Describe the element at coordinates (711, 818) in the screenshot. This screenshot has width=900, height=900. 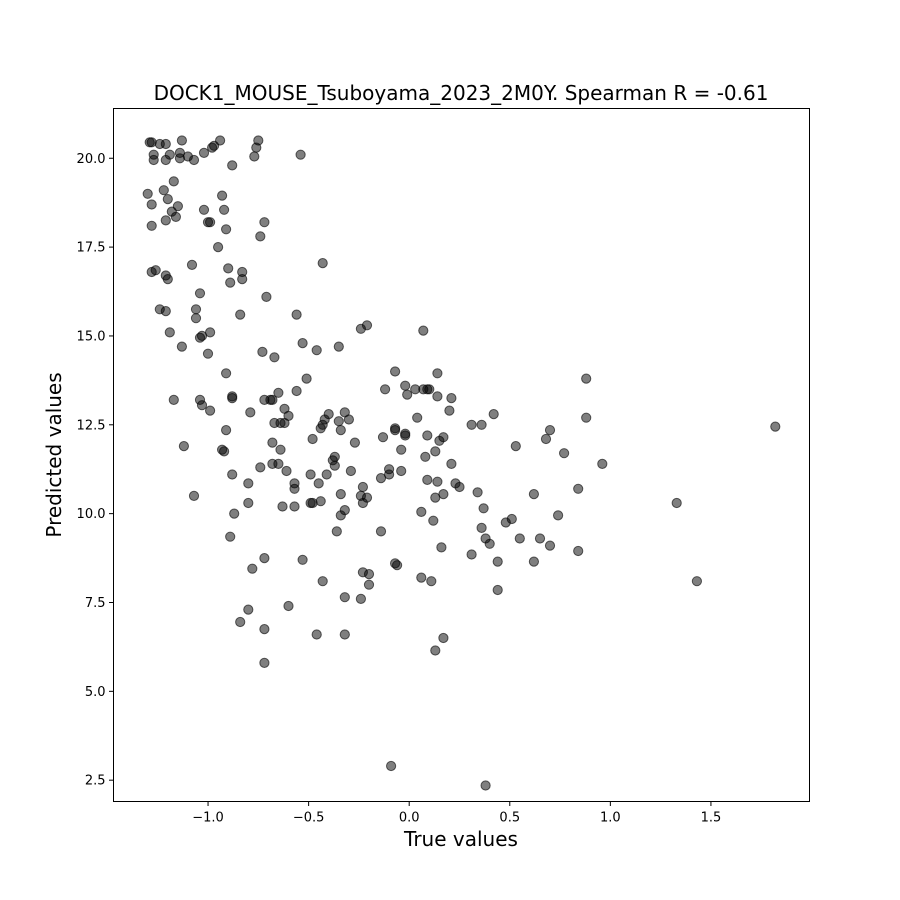
I see `x-tick-label: 1.5` at that location.